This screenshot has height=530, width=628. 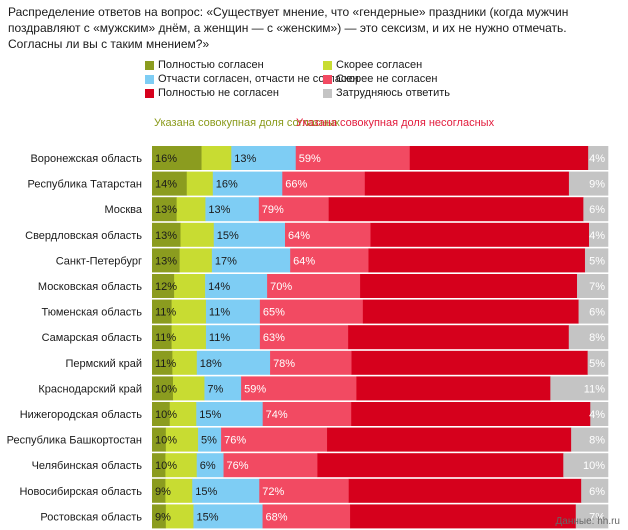 I want to click on source-note: Данные: hh.ru, so click(x=587, y=521).